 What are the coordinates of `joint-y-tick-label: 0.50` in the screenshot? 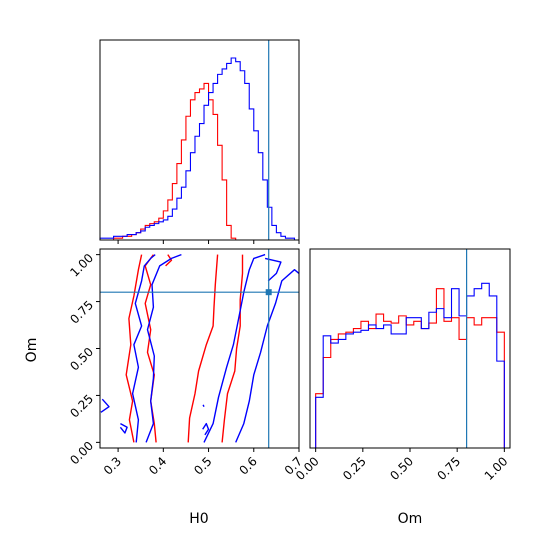 It's located at (81, 359).